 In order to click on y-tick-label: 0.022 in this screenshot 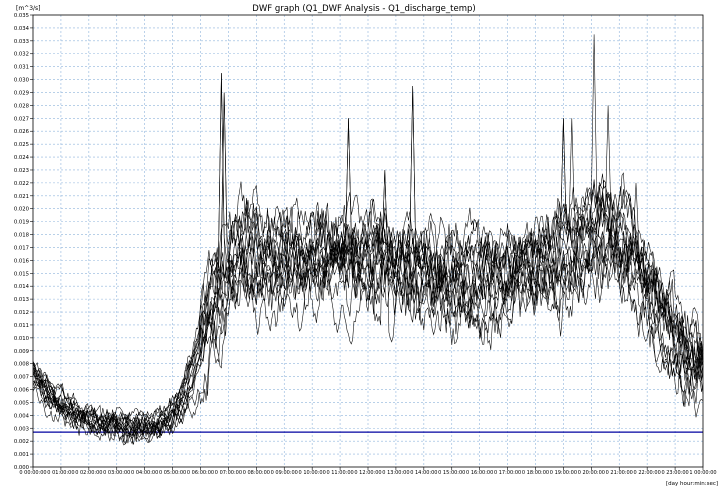, I will do `click(21, 184)`.